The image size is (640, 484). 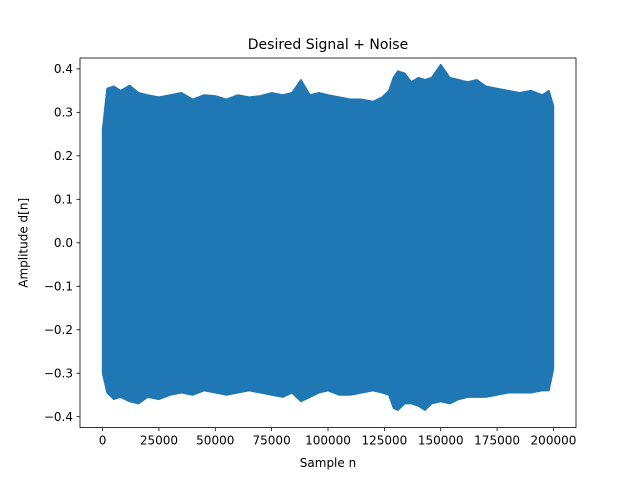 What do you see at coordinates (159, 441) in the screenshot?
I see `x-tick-label: 25000` at bounding box center [159, 441].